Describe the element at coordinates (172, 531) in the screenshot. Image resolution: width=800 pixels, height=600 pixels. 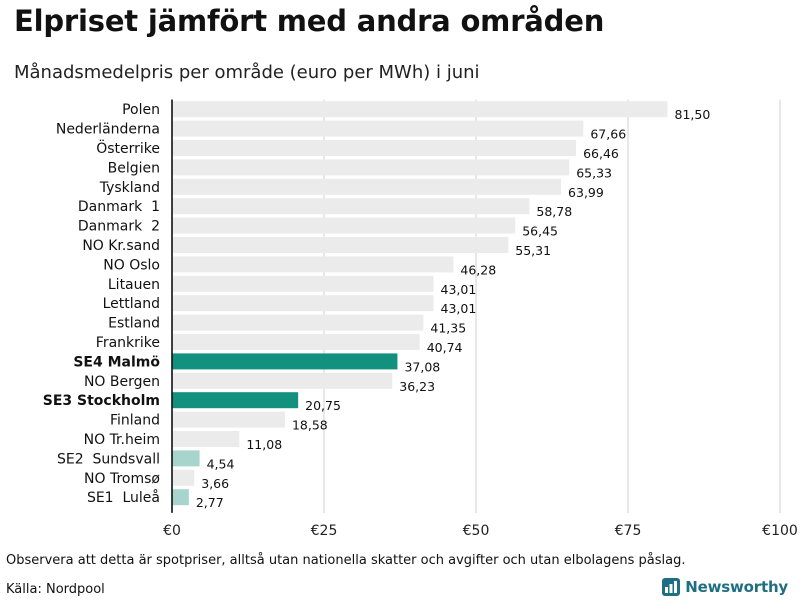
I see `x-tick-label: €0` at that location.